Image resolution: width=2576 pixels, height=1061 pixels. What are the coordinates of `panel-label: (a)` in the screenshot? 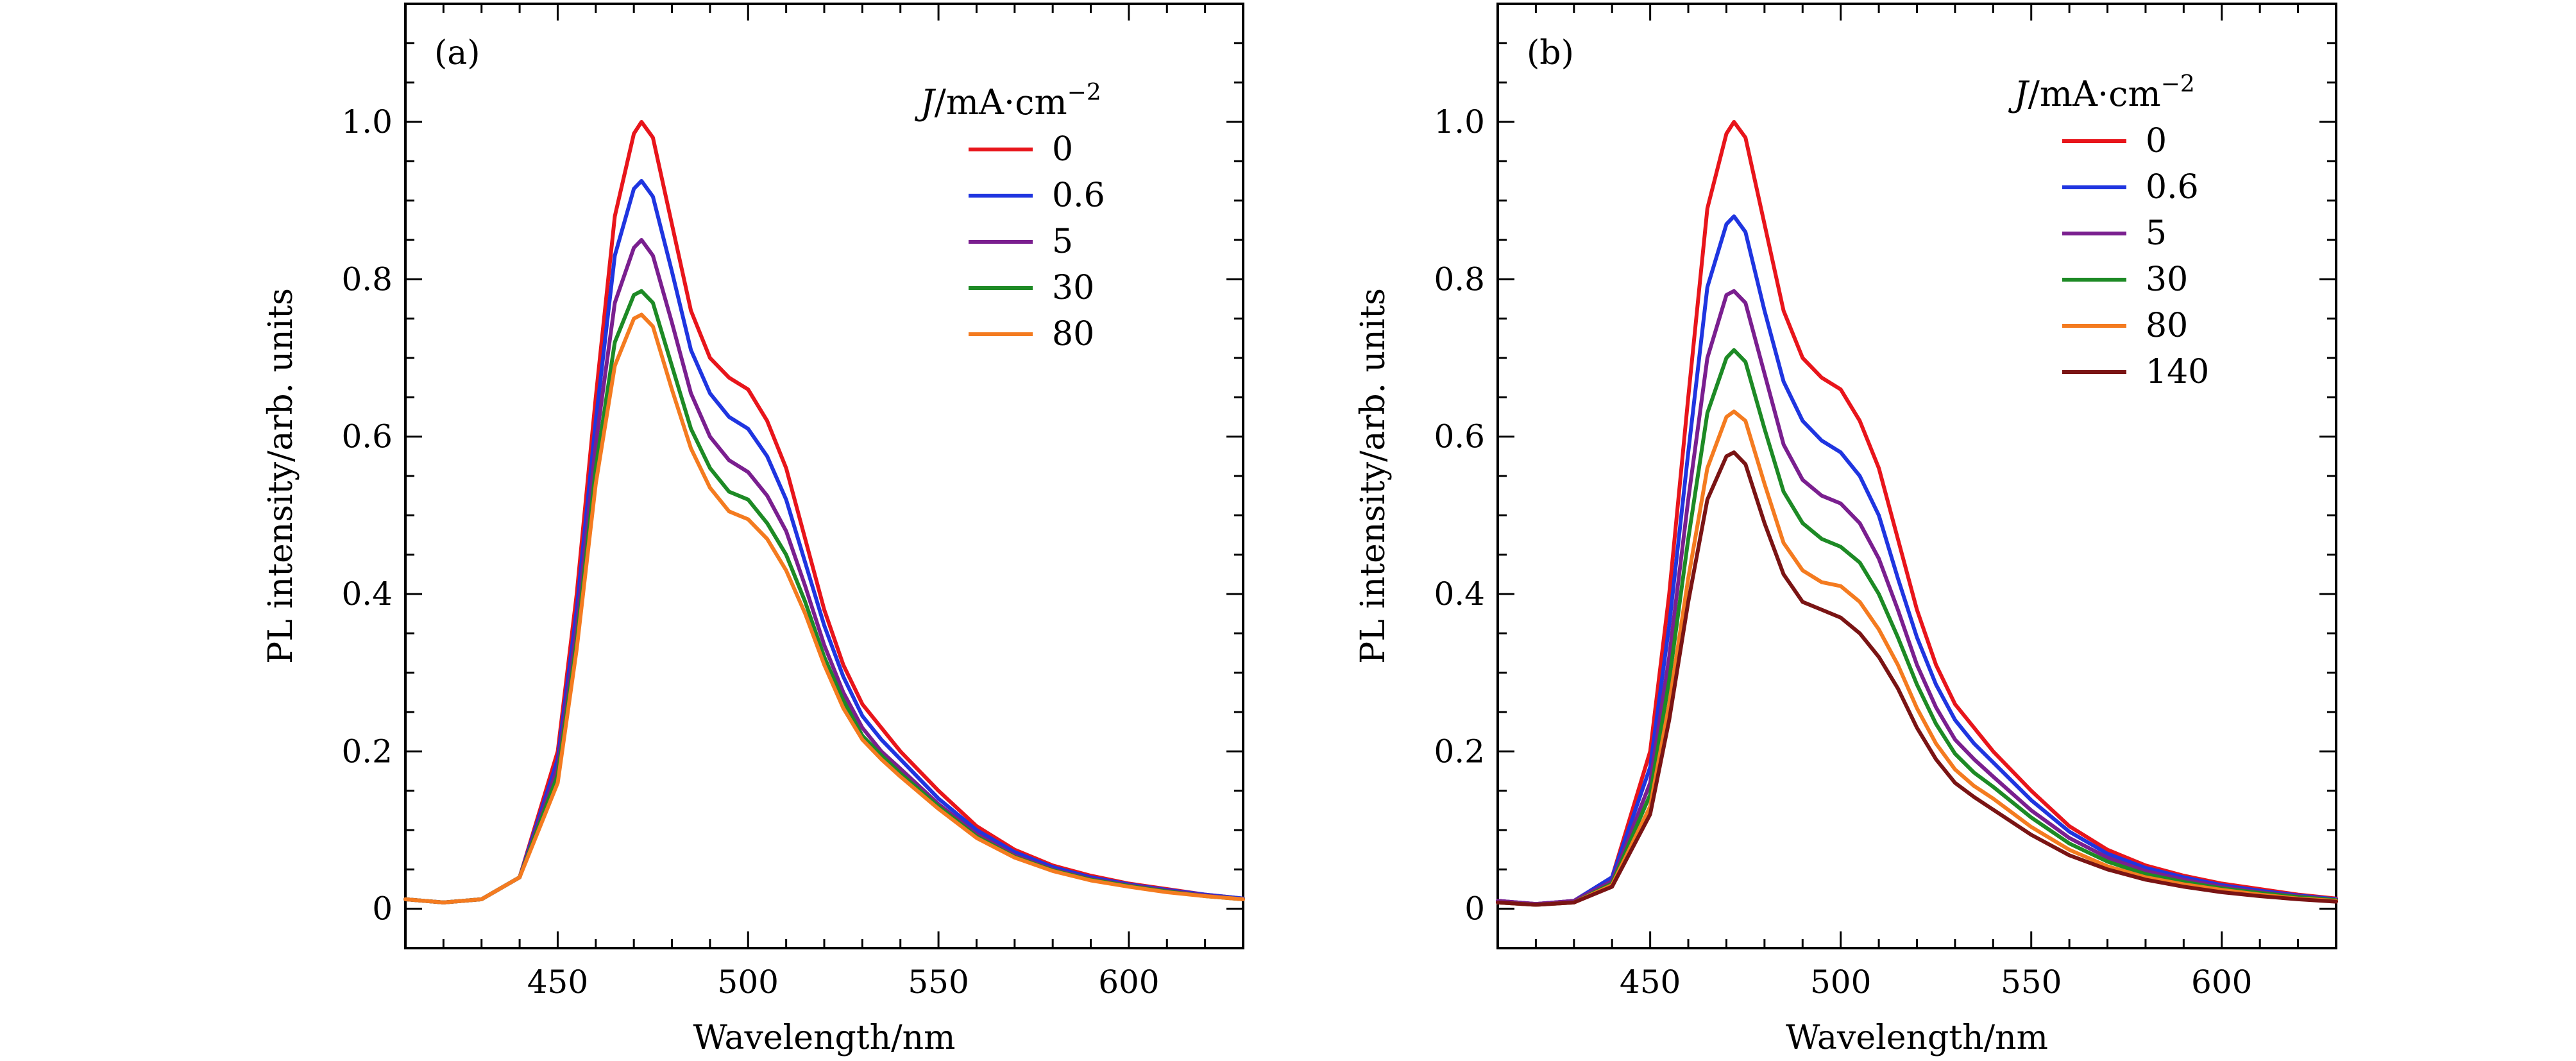 It's located at (457, 53).